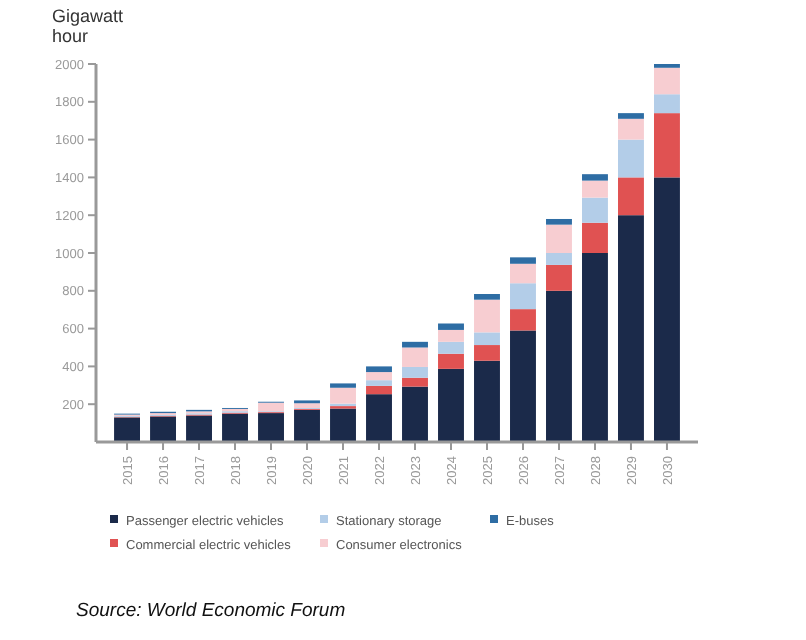 The height and width of the screenshot is (640, 806). I want to click on y-axis-title: Gigawatt hour, so click(88, 26).